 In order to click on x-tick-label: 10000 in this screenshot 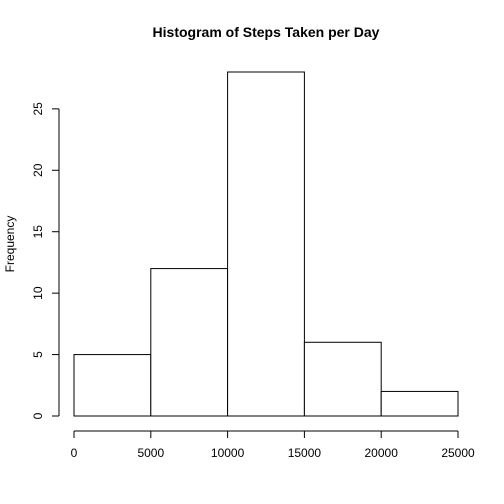, I will do `click(228, 453)`.